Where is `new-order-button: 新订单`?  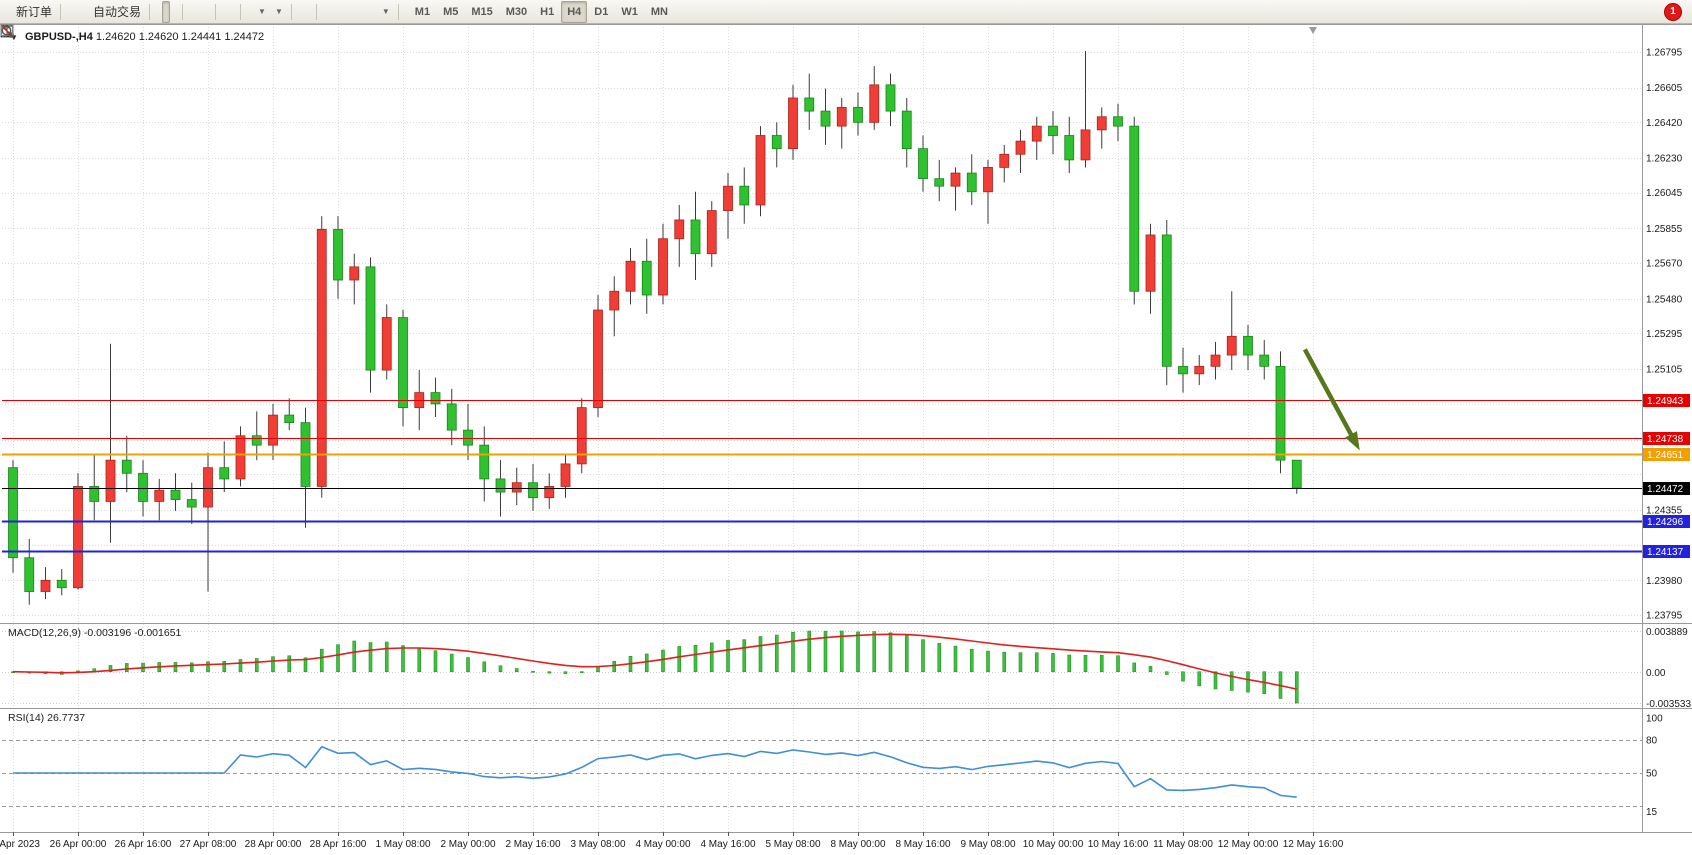
new-order-button: 新订单 is located at coordinates (28, 19).